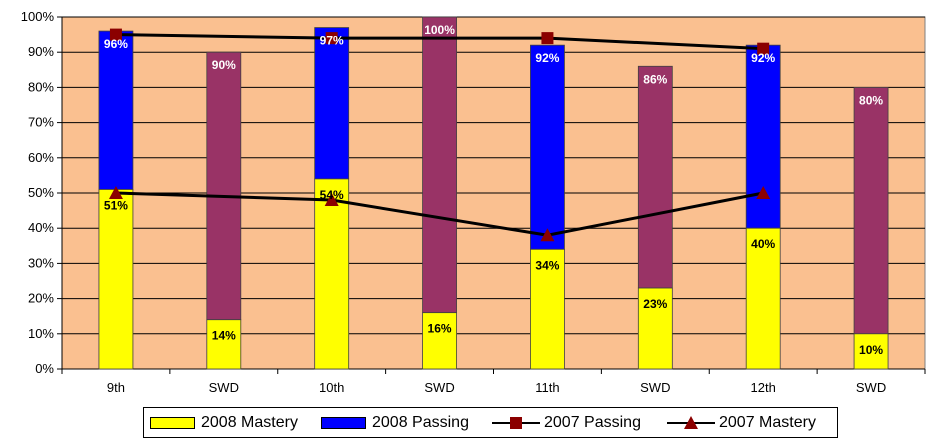 This screenshot has width=933, height=442. I want to click on y-tick-label: 10%, so click(41, 333).